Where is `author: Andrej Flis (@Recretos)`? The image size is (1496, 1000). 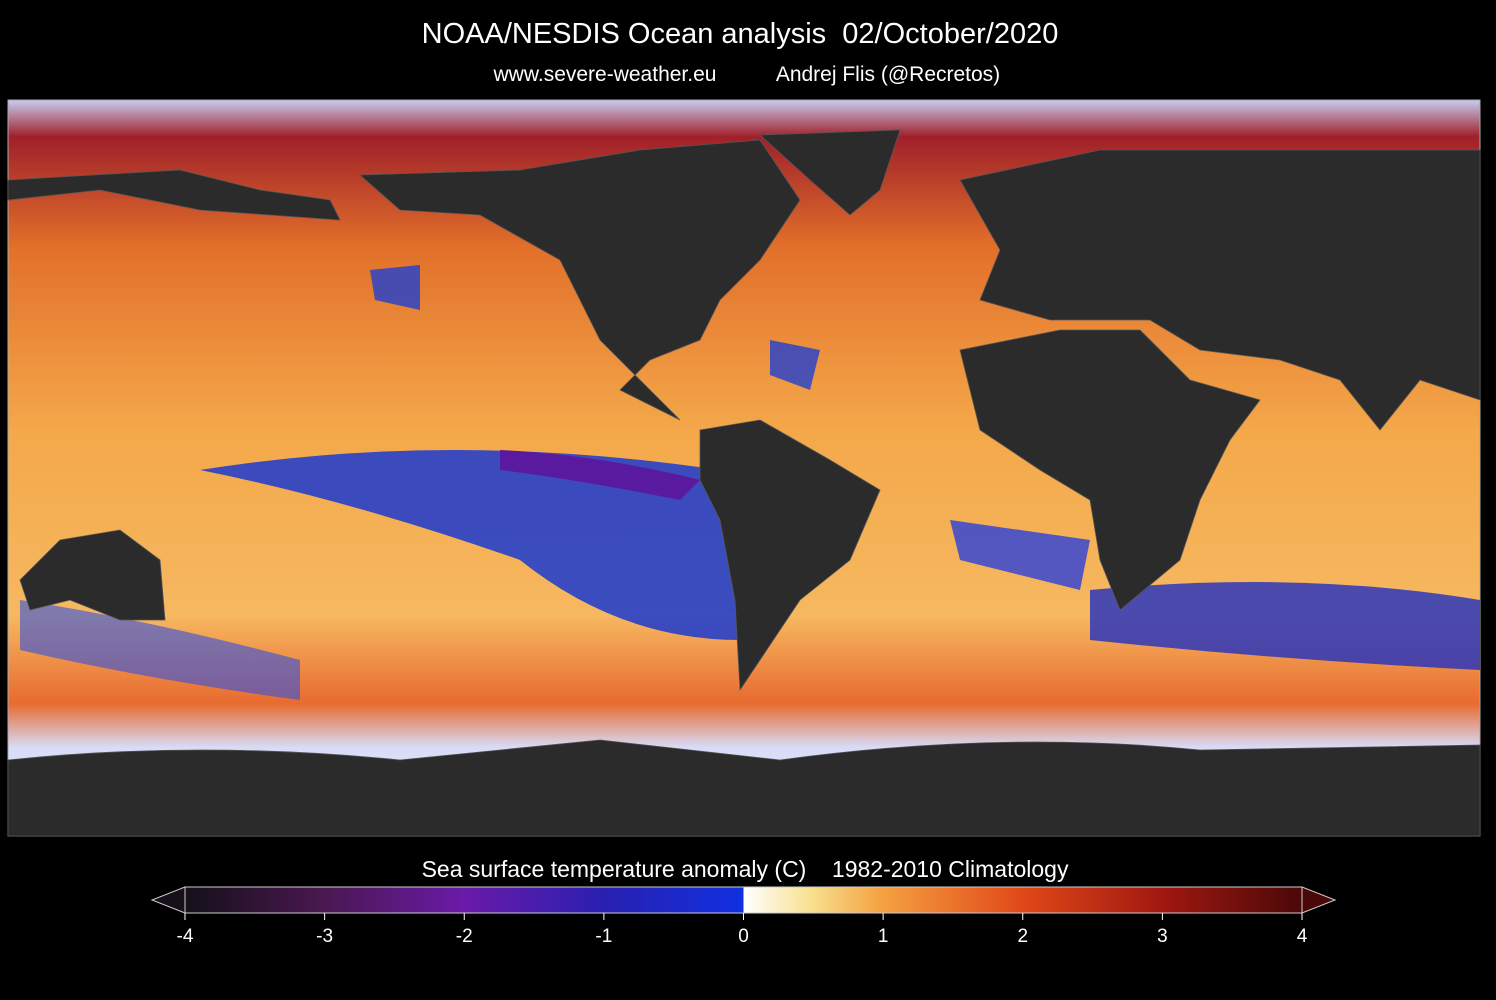 author: Andrej Flis (@Recretos) is located at coordinates (888, 74).